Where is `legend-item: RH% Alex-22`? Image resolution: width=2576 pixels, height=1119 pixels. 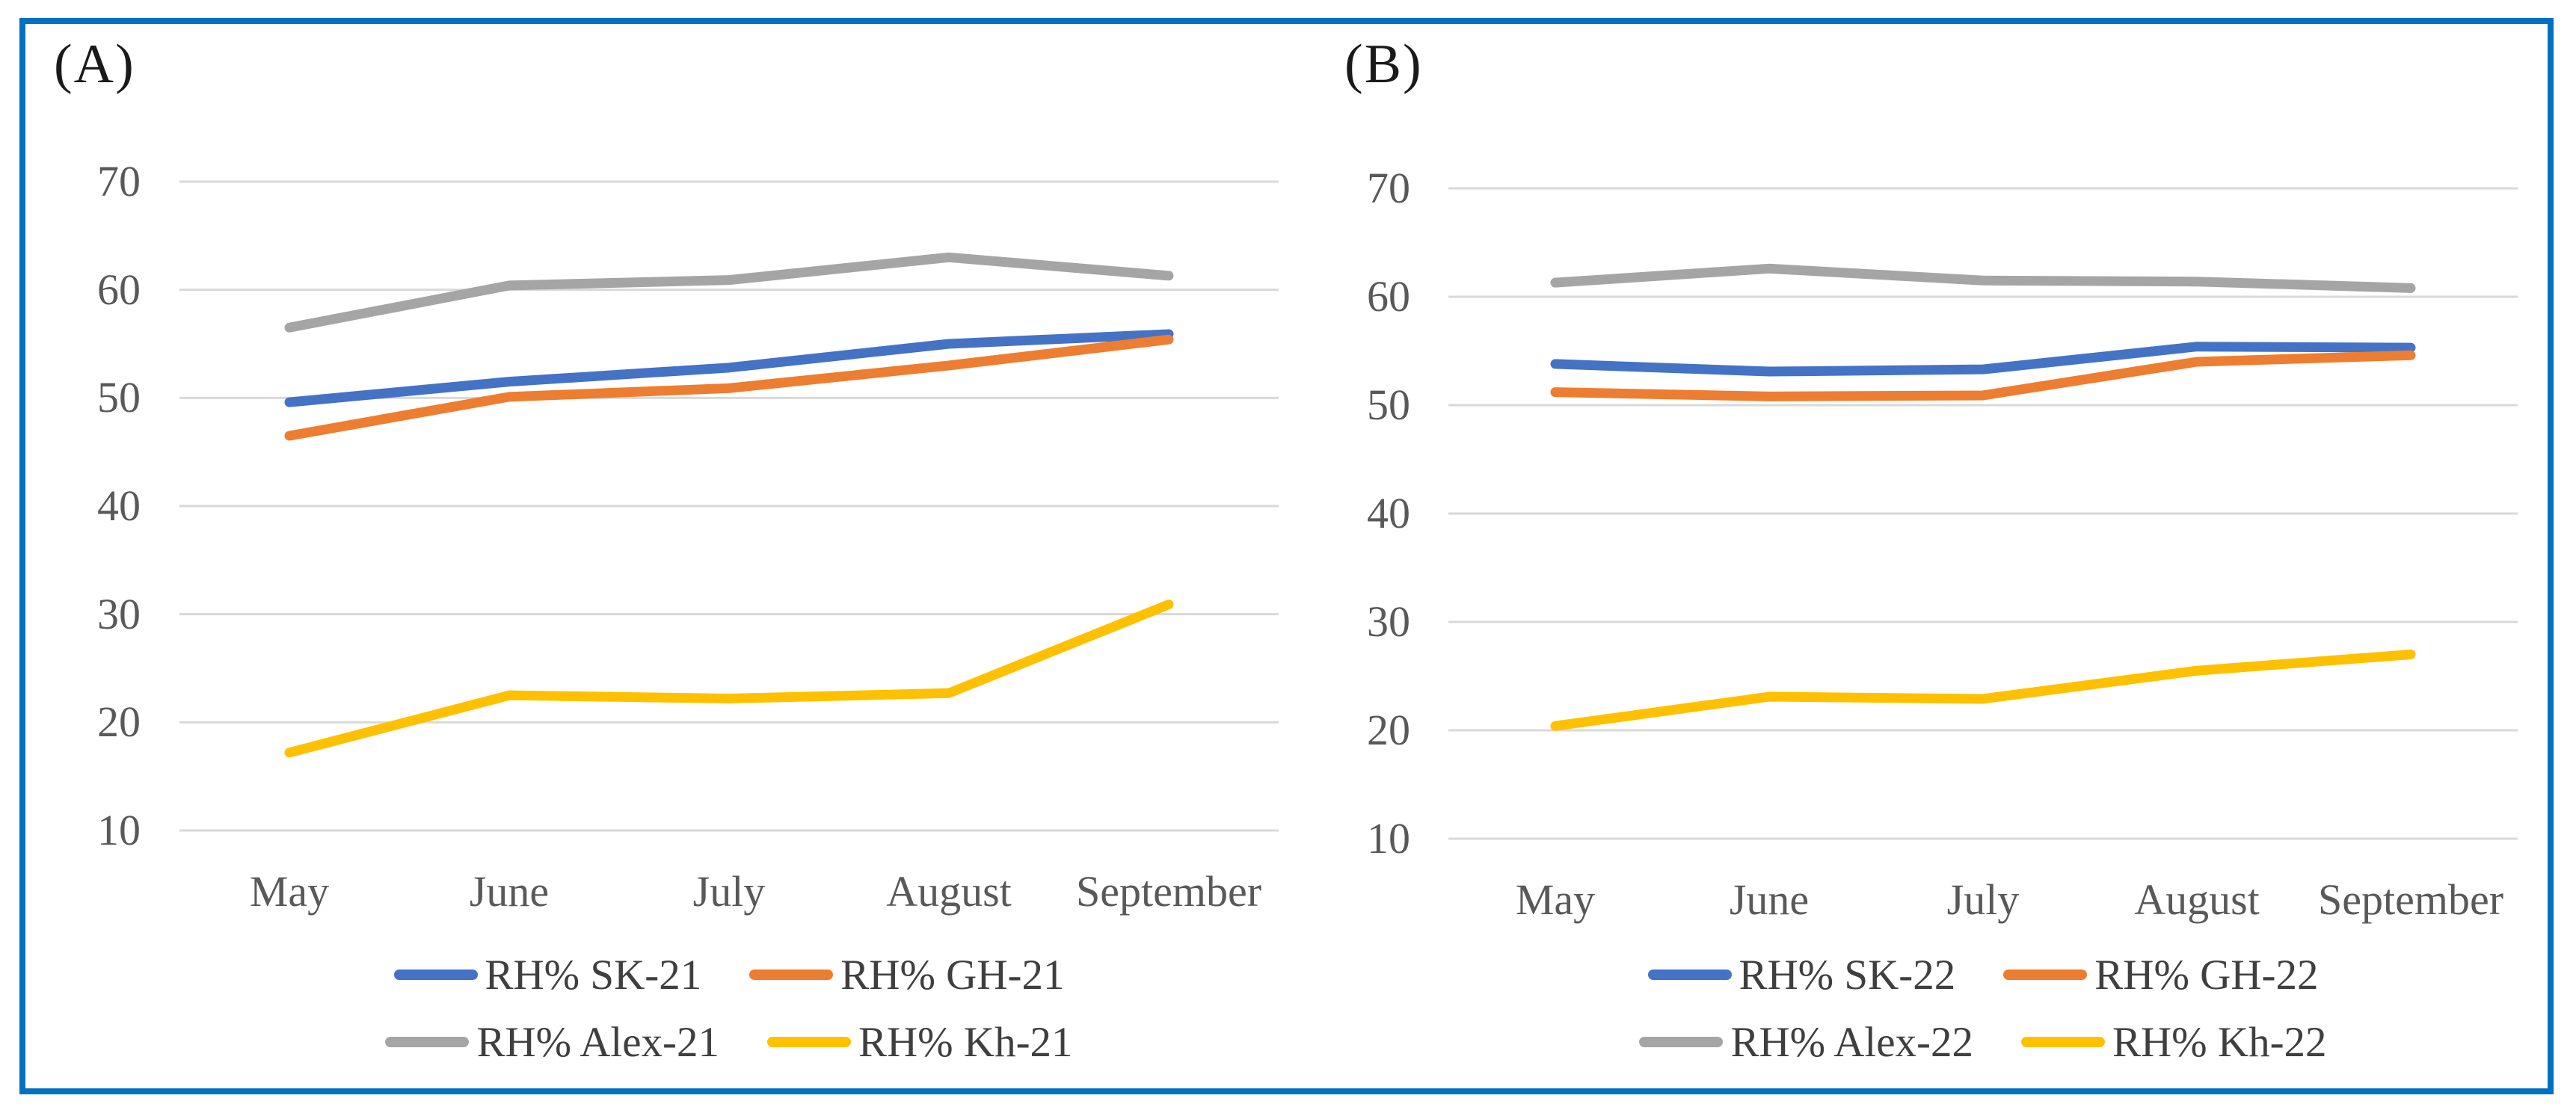
legend-item: RH% Alex-22 is located at coordinates (1806, 1042).